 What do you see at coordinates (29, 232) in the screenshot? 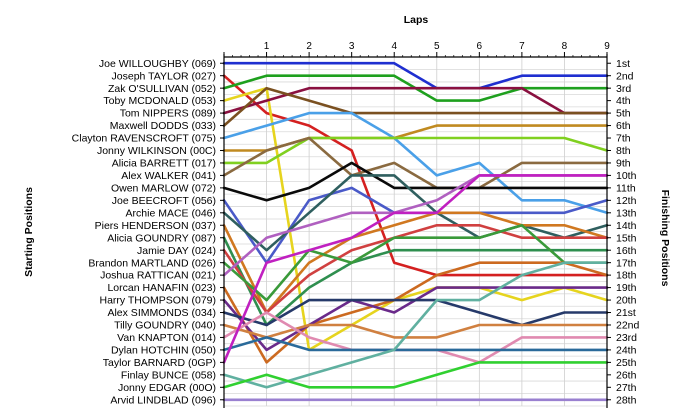
I see `y-axis-label-left: Starting Positions` at bounding box center [29, 232].